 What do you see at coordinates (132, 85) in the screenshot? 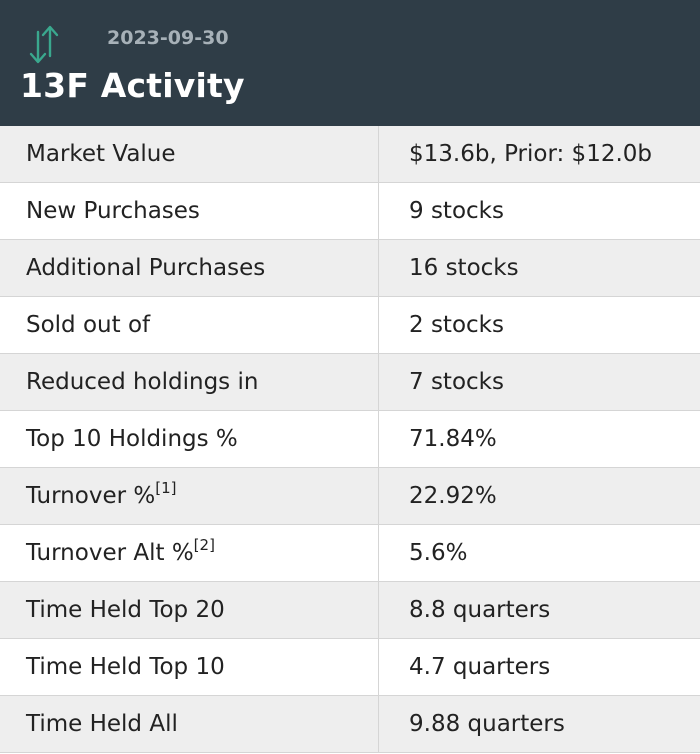
I see `panel-title: 13F Activity` at bounding box center [132, 85].